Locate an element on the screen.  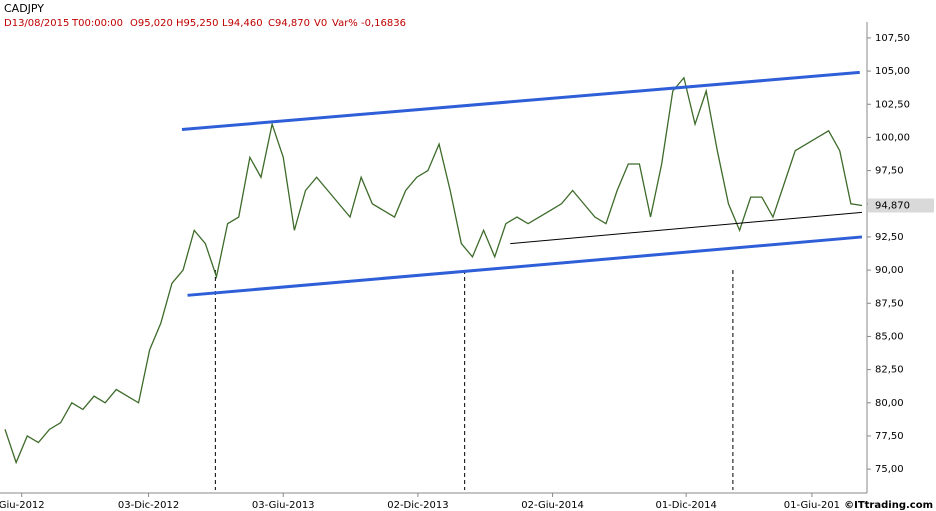
x-tick-label: 02-Giu-2014 is located at coordinates (552, 505).